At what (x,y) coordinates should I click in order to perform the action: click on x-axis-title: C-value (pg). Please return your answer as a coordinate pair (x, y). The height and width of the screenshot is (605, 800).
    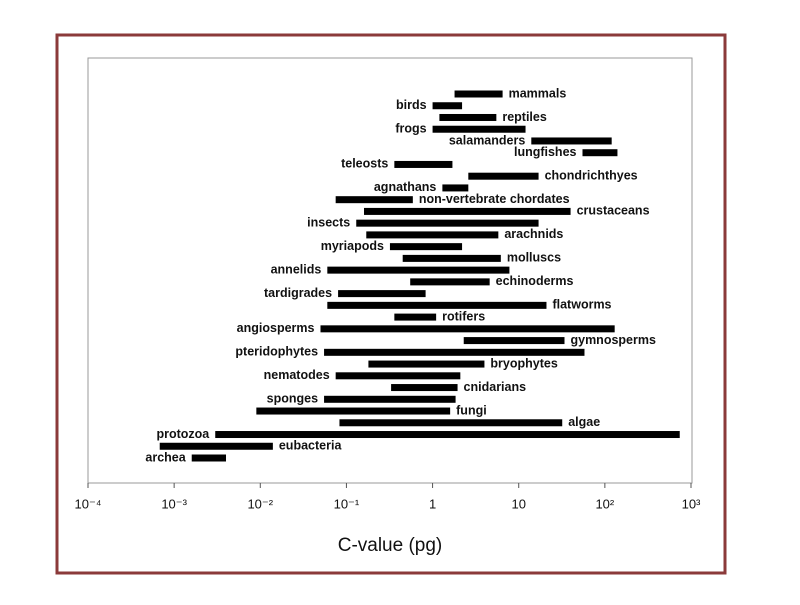
    Looking at the image, I should click on (390, 545).